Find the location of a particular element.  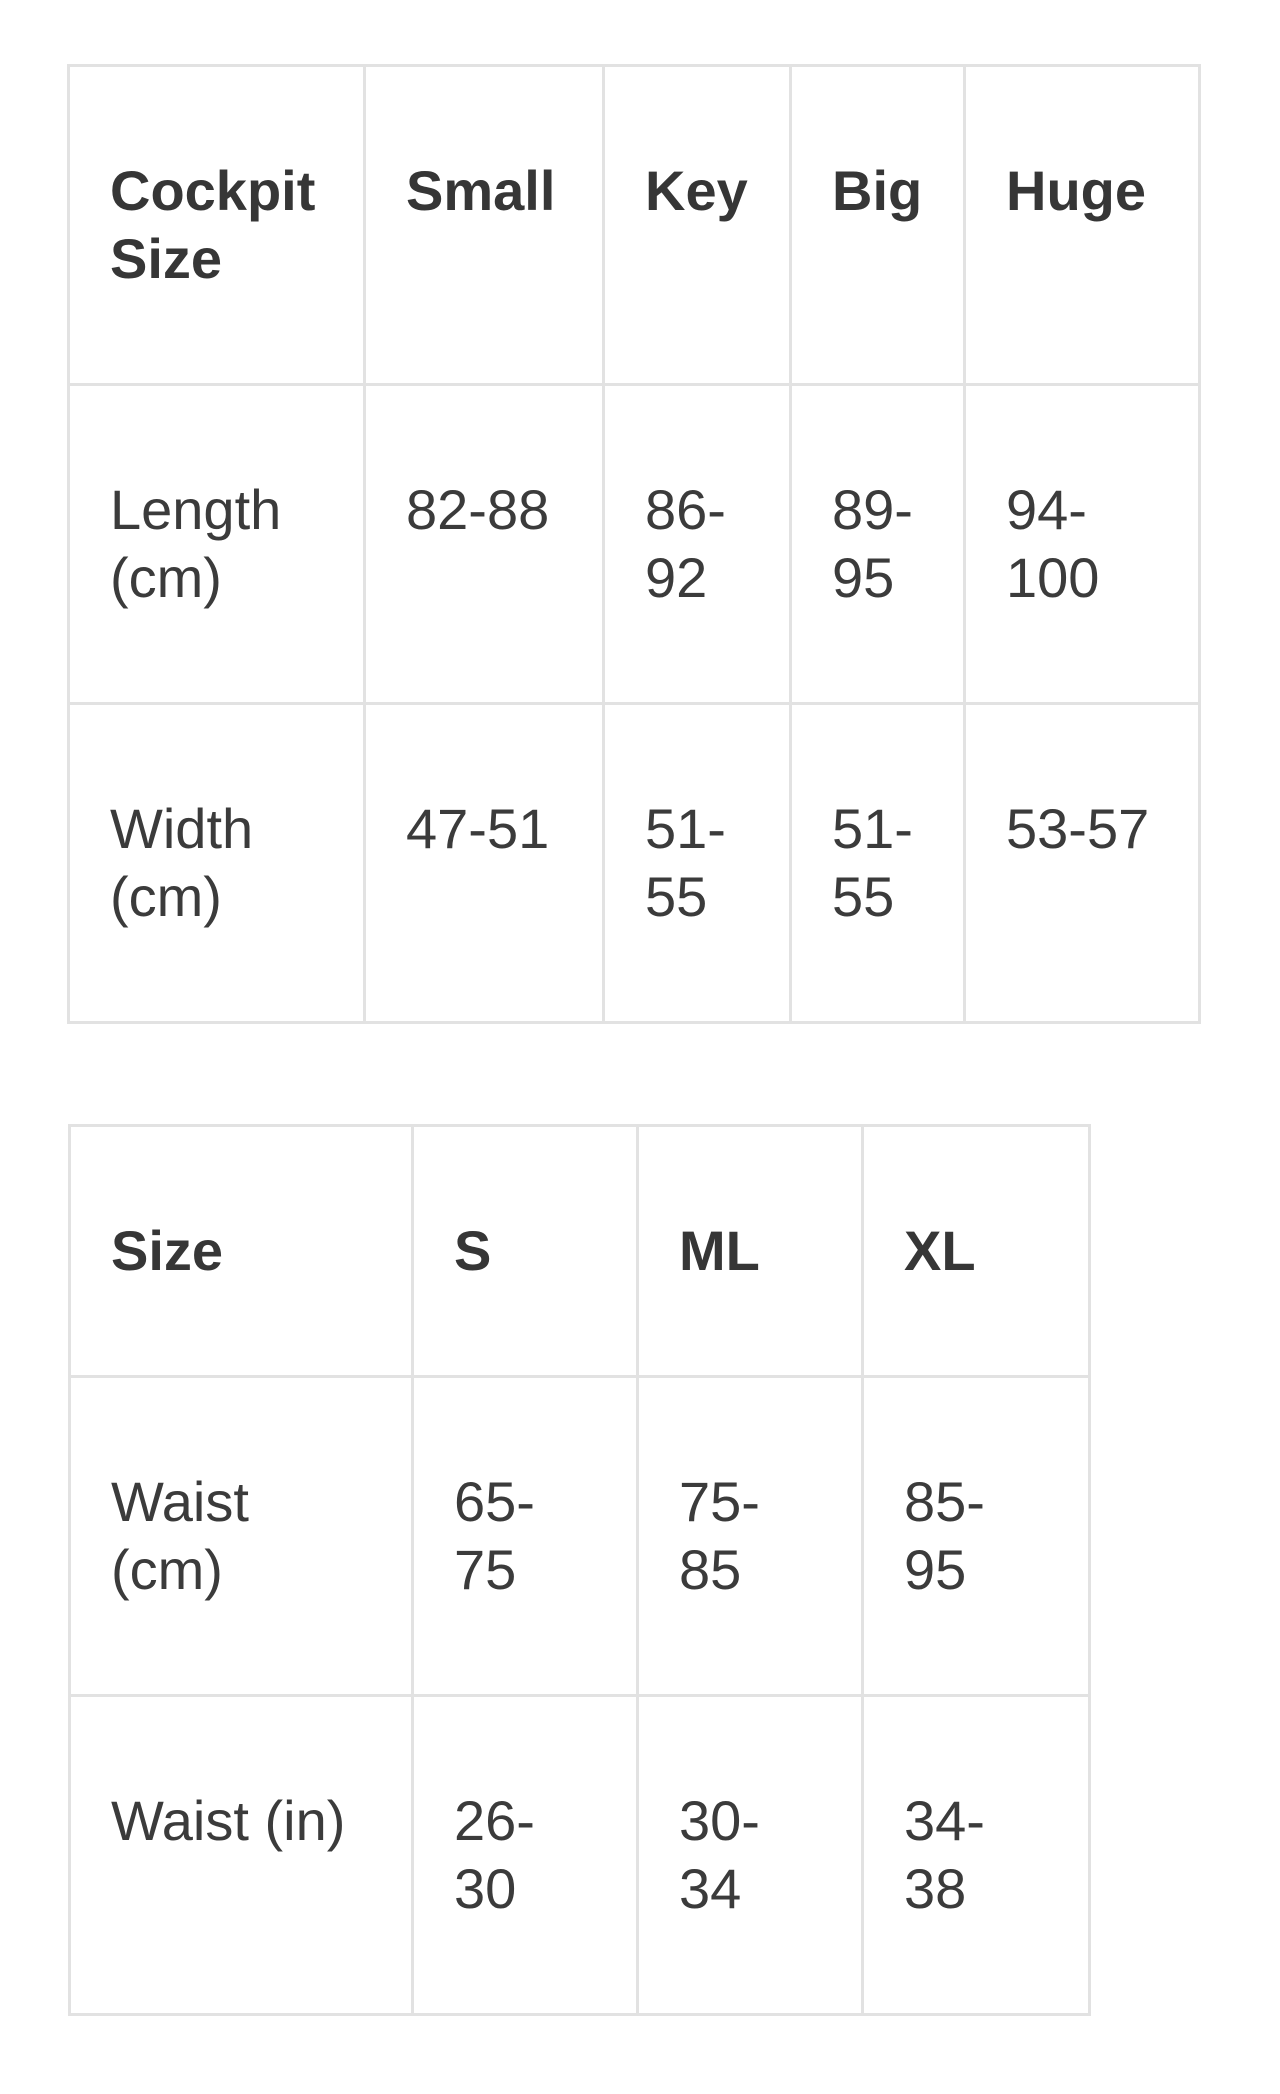

cell-length-huge: 94- 100 is located at coordinates (1082, 544).